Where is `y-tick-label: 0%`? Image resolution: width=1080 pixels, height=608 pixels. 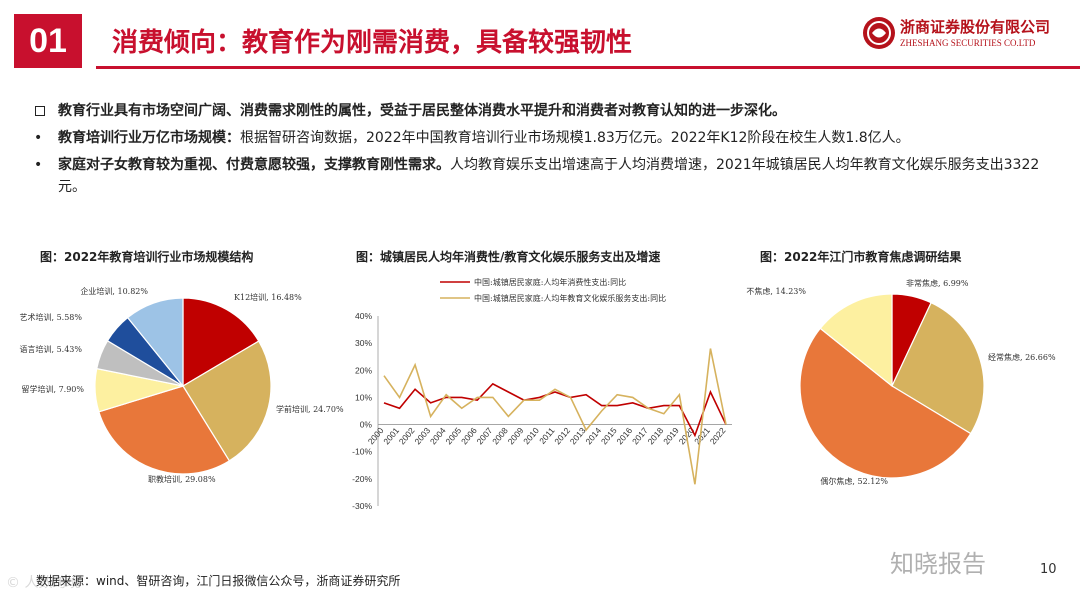
y-tick-label: 0% is located at coordinates (366, 425).